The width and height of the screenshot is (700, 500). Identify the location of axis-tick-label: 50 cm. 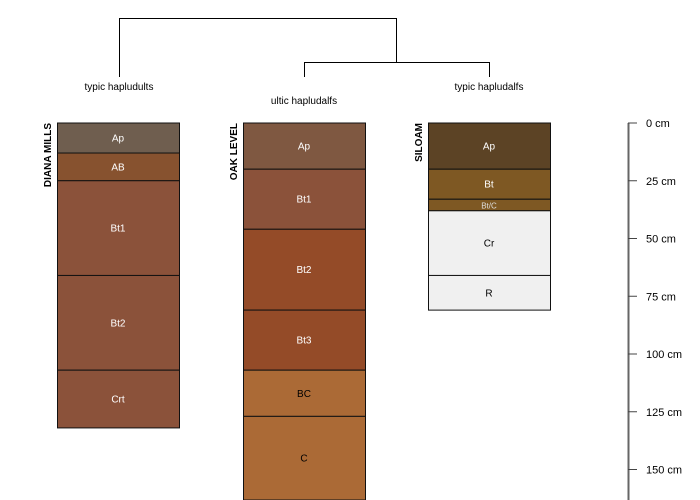
(661, 240).